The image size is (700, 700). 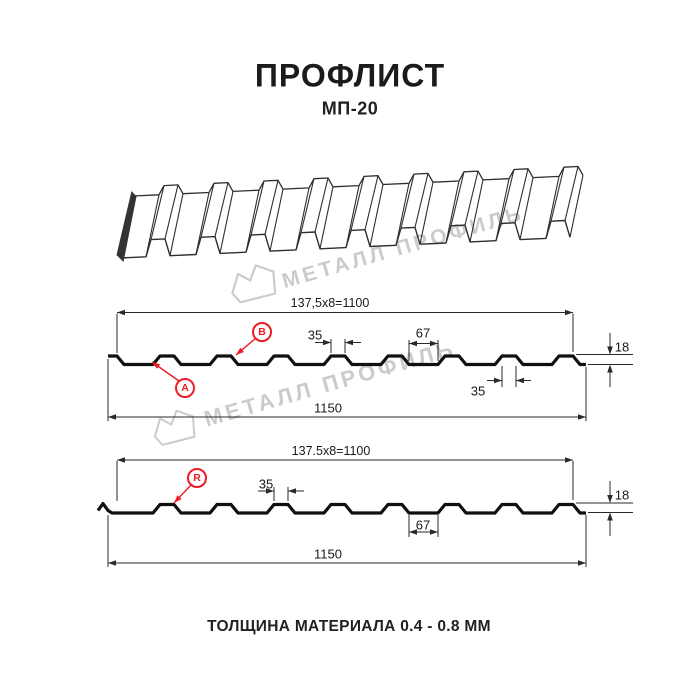 What do you see at coordinates (423, 333) in the screenshot?
I see `dim-label-valley-1: 67` at bounding box center [423, 333].